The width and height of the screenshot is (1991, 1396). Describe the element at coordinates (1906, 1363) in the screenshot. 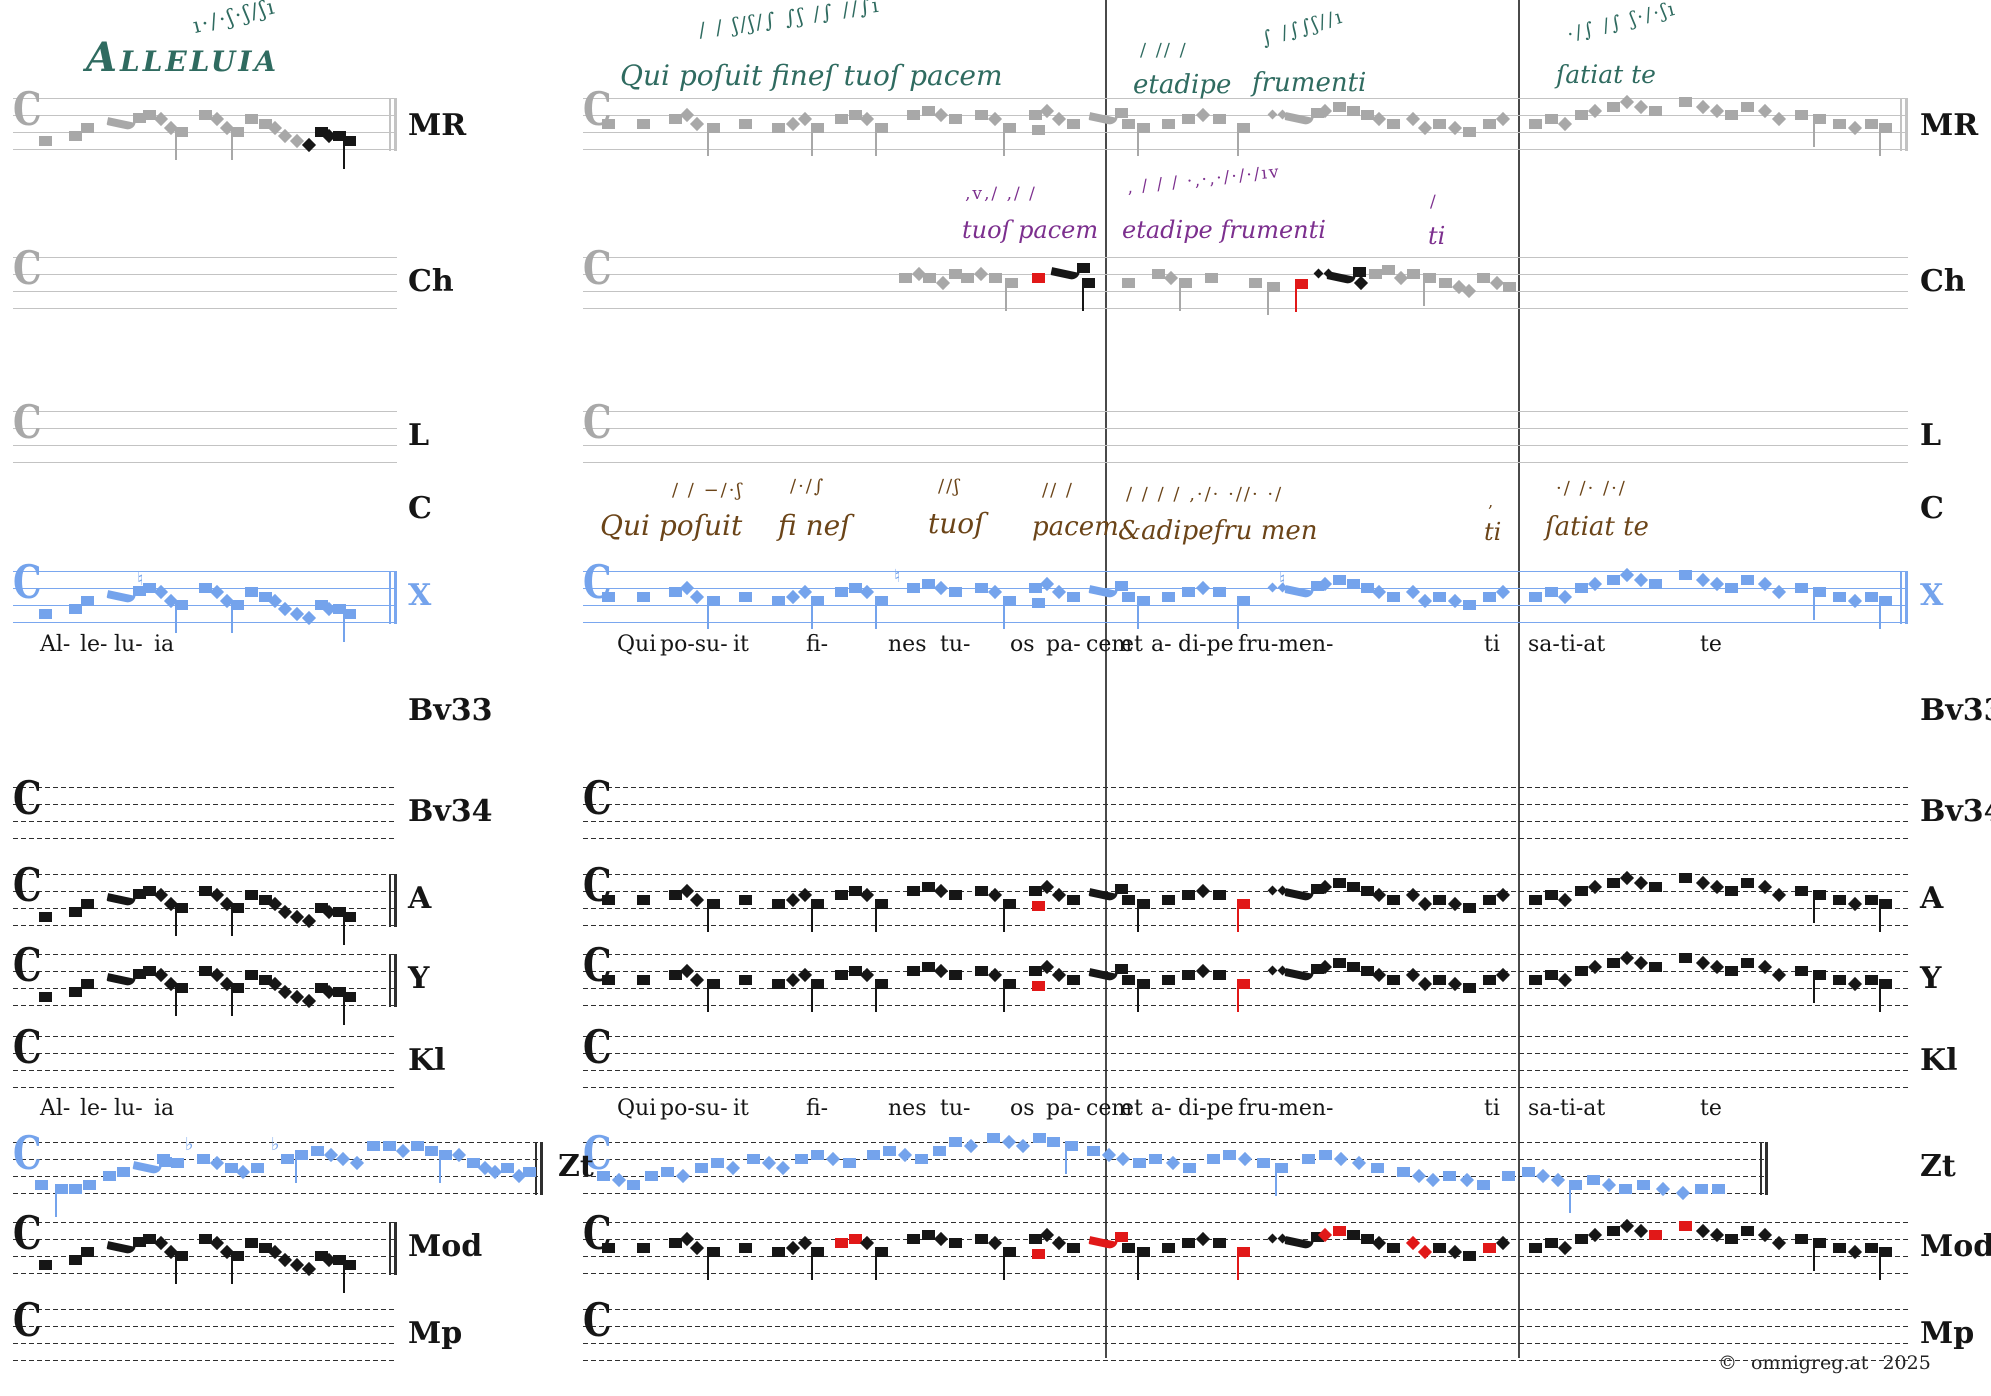

I see `copyright-year: 2025` at that location.